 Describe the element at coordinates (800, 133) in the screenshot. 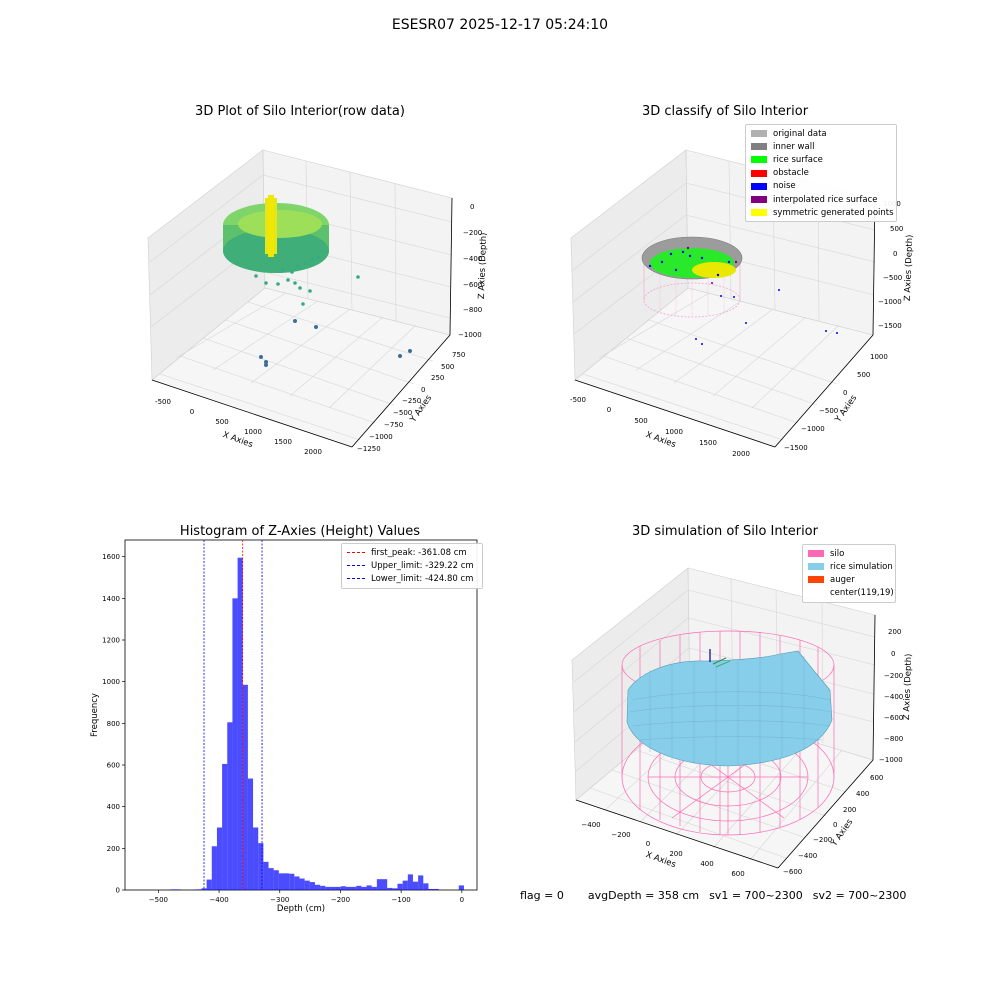

I see `legend-label: original data` at that location.